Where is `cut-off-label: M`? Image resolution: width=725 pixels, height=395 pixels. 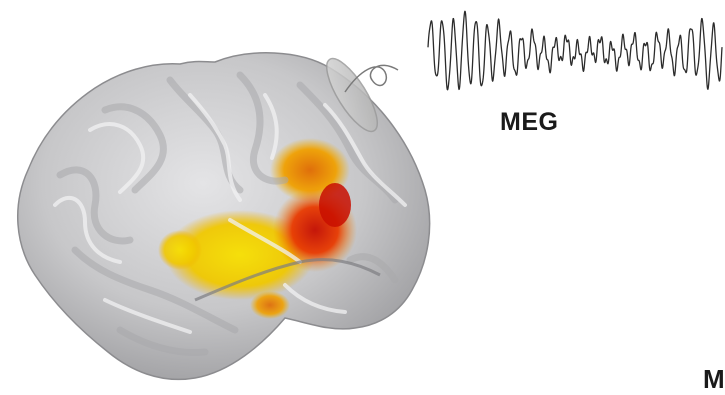 cut-off-label: M is located at coordinates (714, 379).